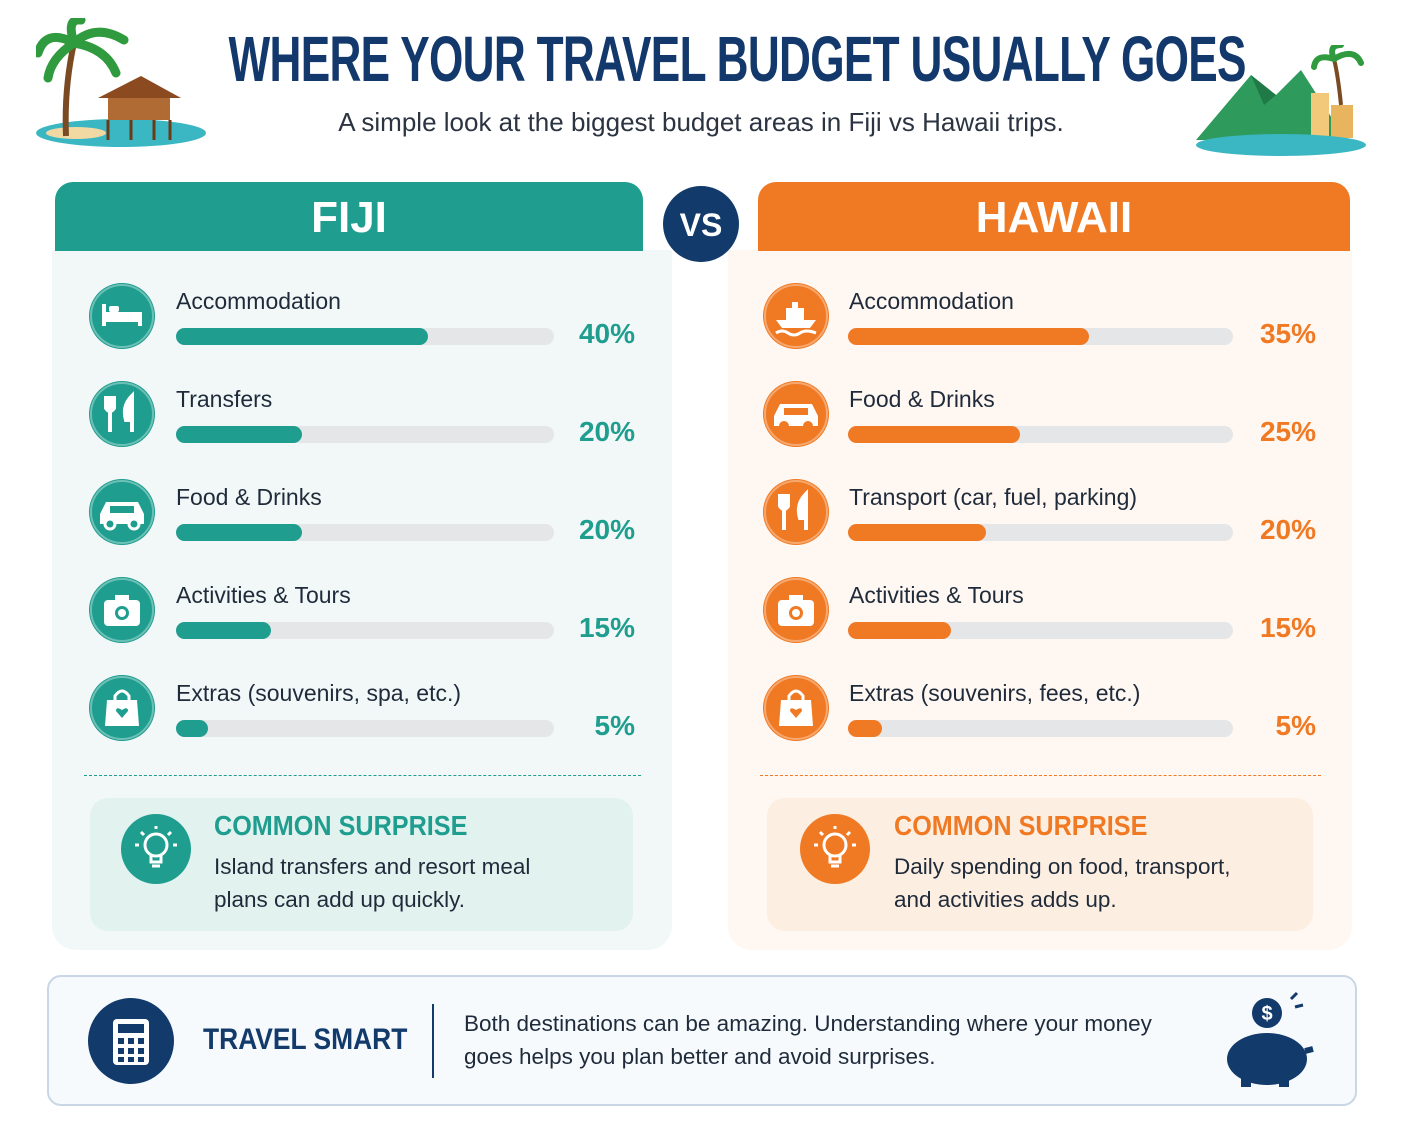 The width and height of the screenshot is (1402, 1122). Describe the element at coordinates (305, 1039) in the screenshot. I see `footer-title-text: TRAVEL SMART` at that location.